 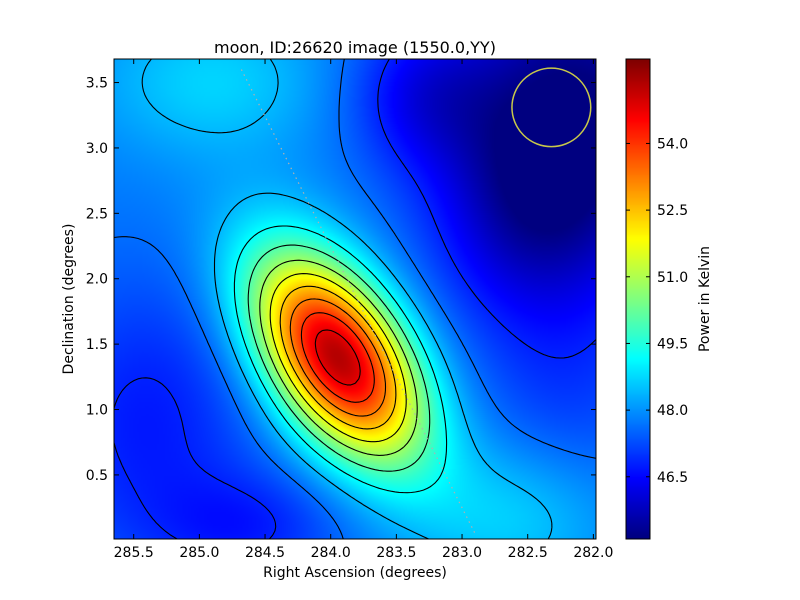 I want to click on y-tick-label: 1.0, so click(x=97, y=411).